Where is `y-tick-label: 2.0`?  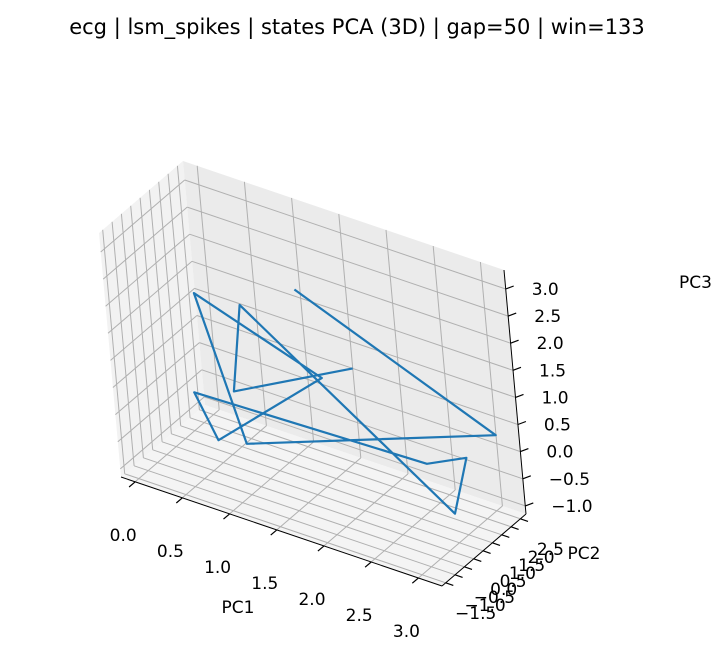 y-tick-label: 2.0 is located at coordinates (541, 558).